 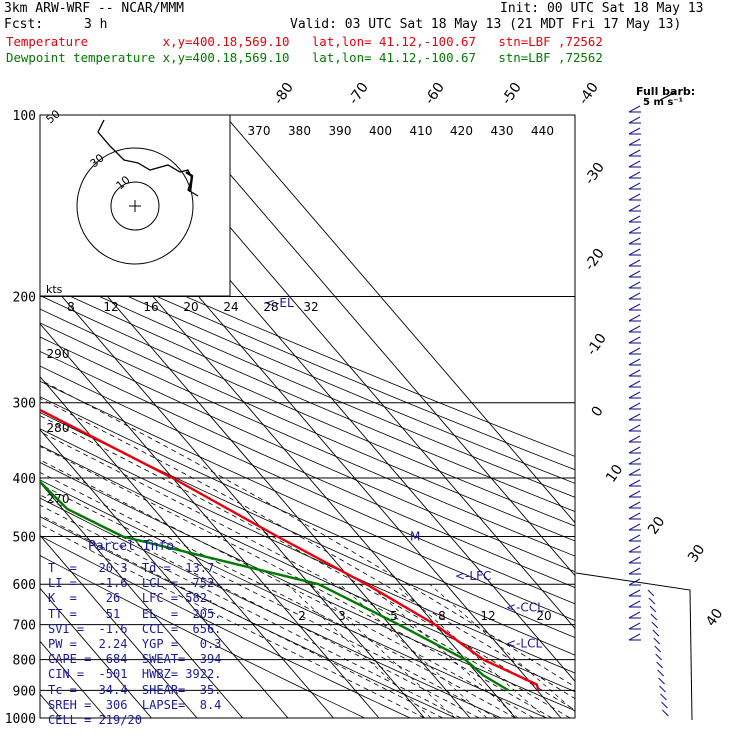 What do you see at coordinates (663, 102) in the screenshot?
I see `barb-legend-unit: 5 m s⁻¹` at bounding box center [663, 102].